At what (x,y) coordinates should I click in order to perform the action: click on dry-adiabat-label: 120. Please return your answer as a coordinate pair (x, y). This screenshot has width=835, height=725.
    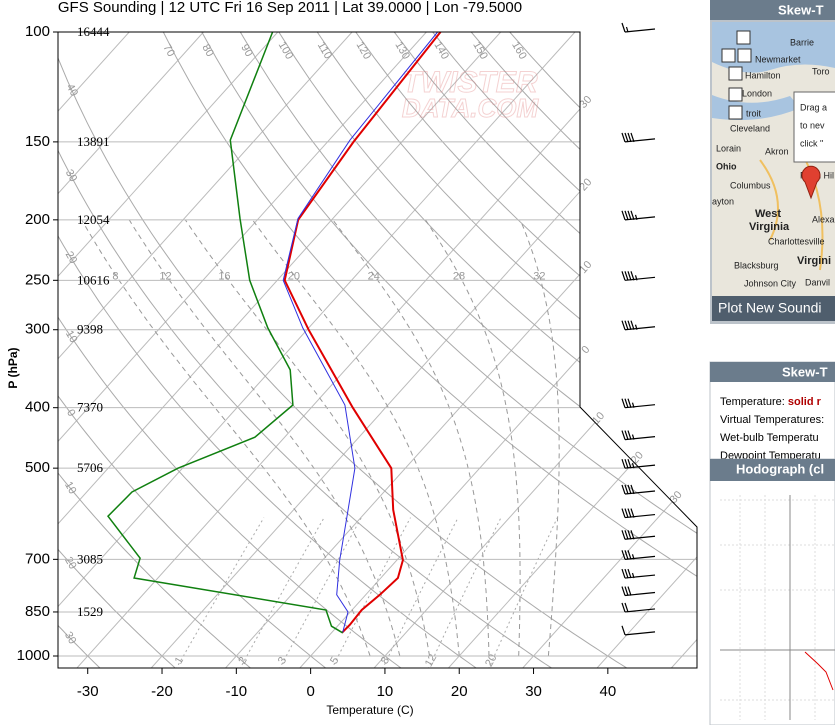
    Looking at the image, I should click on (364, 51).